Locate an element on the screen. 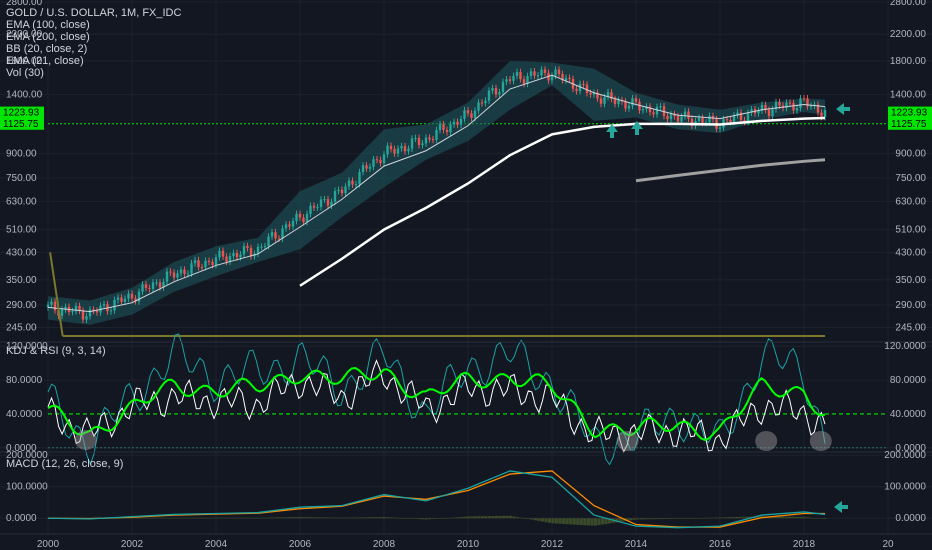  oversold-marker is located at coordinates (766, 441).